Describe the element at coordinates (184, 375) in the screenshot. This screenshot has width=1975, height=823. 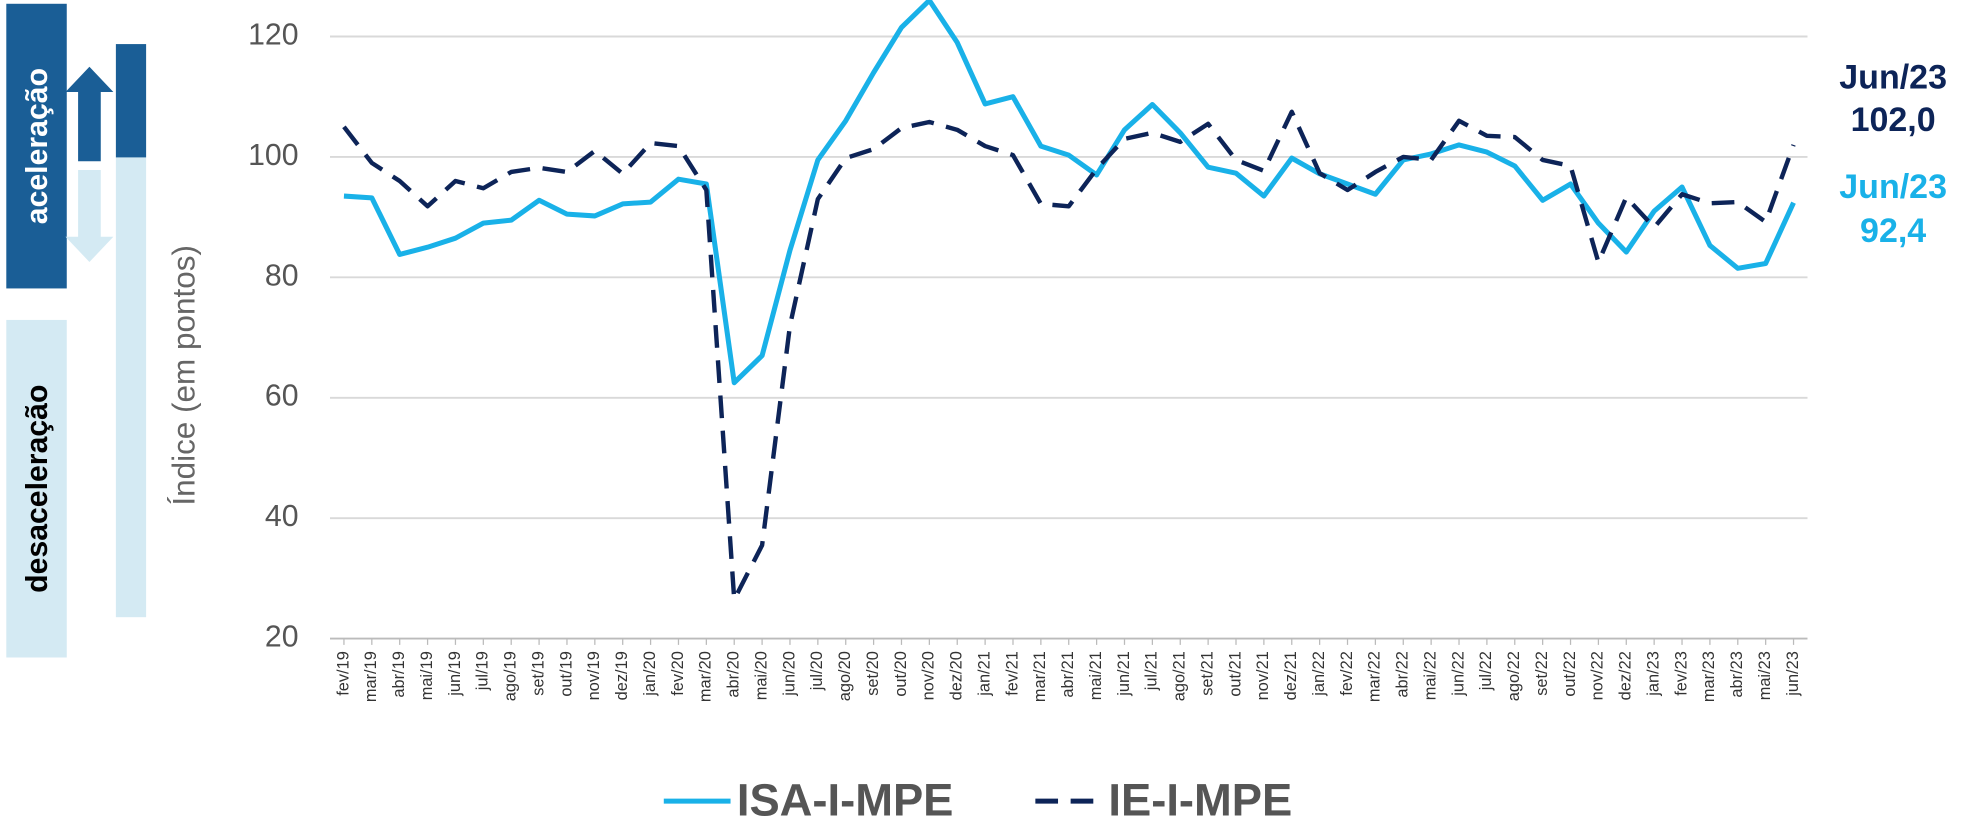
I see `y-axis-label: Índice (em pontos)` at that location.